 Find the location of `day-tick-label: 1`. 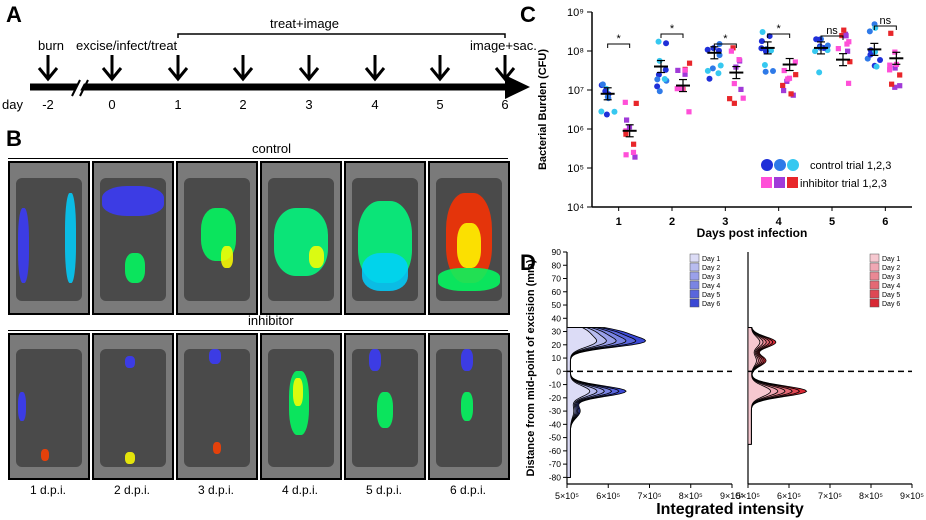

day-tick-label: 1 is located at coordinates (178, 104).